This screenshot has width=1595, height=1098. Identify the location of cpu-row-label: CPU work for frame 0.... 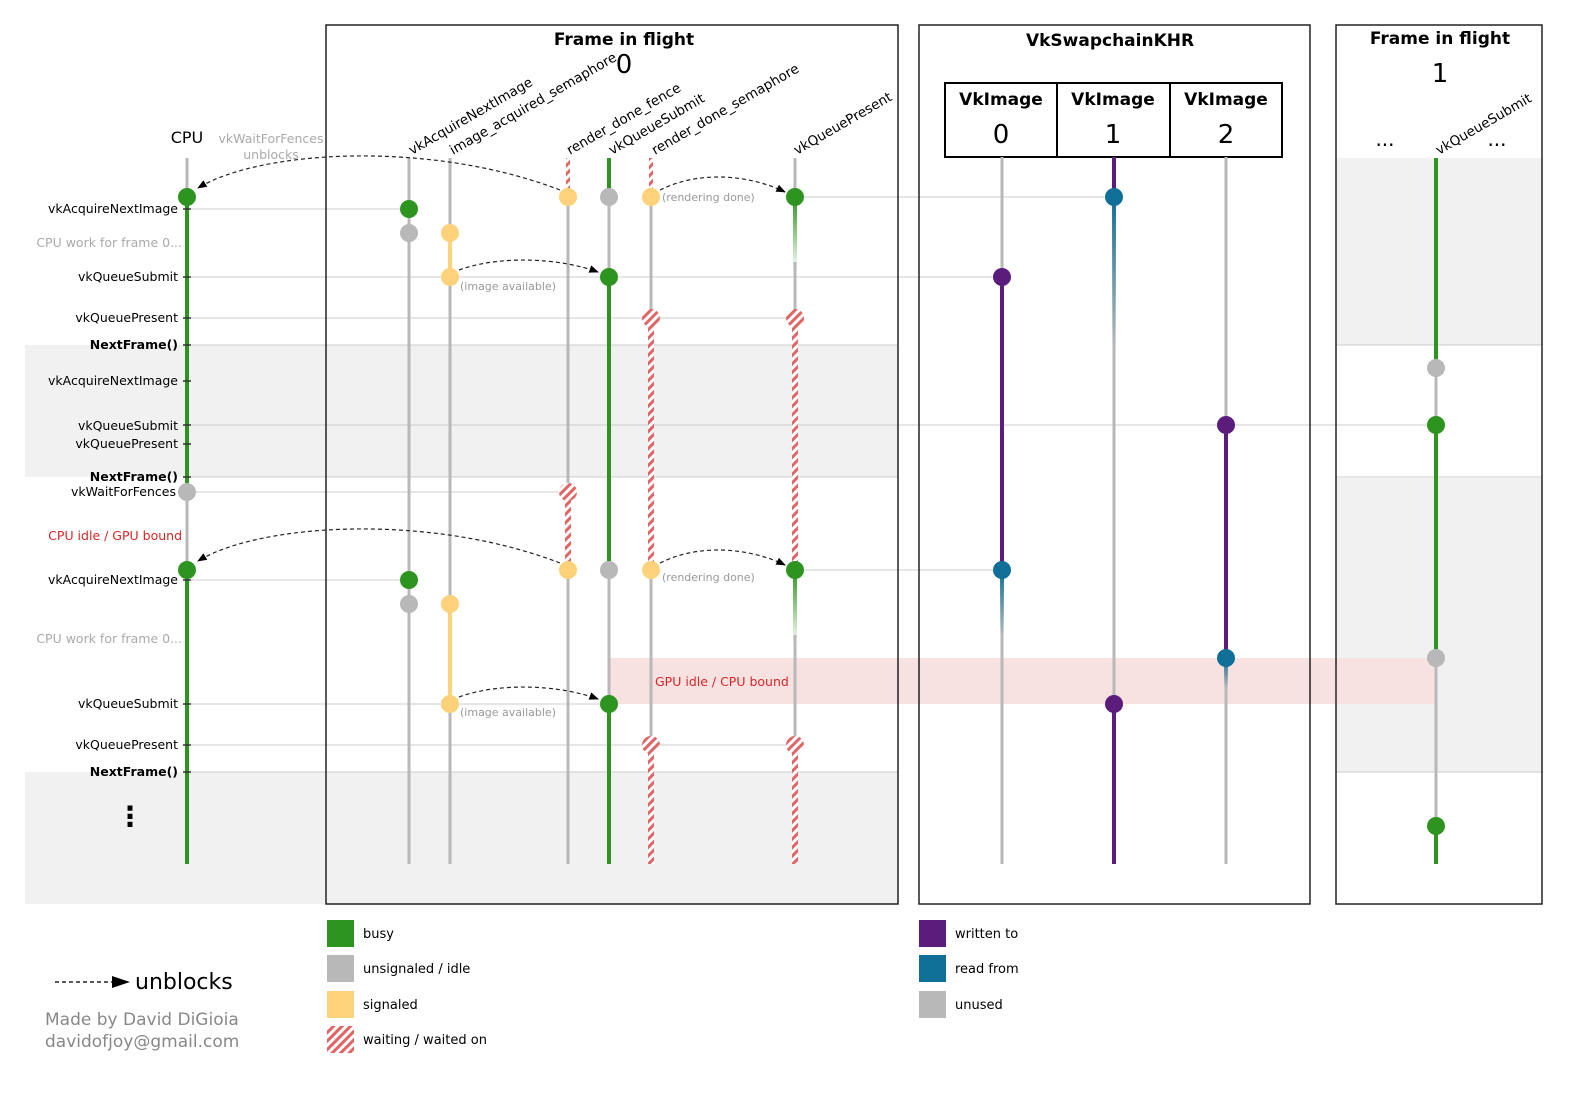
(109, 638).